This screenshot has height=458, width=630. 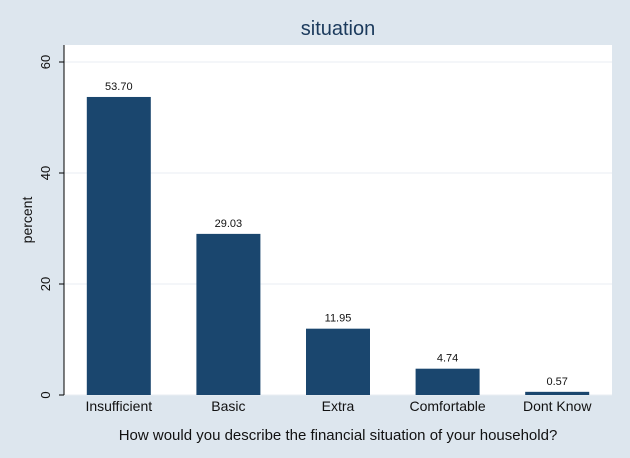 I want to click on x-category-label: Insufficient, so click(x=118, y=406).